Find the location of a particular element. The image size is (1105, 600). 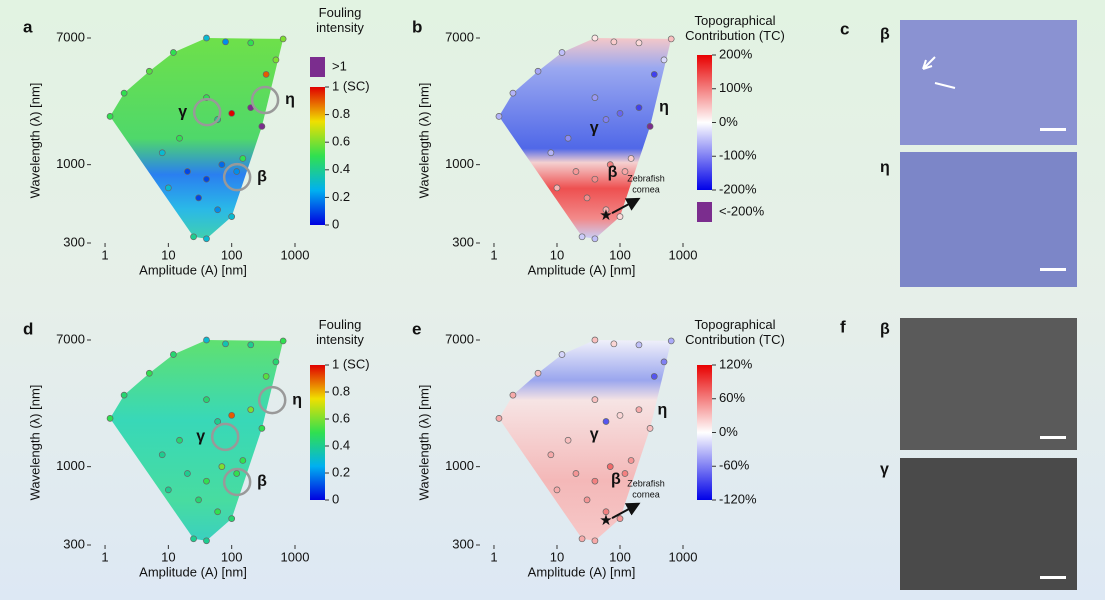

image-label: β is located at coordinates (885, 34).